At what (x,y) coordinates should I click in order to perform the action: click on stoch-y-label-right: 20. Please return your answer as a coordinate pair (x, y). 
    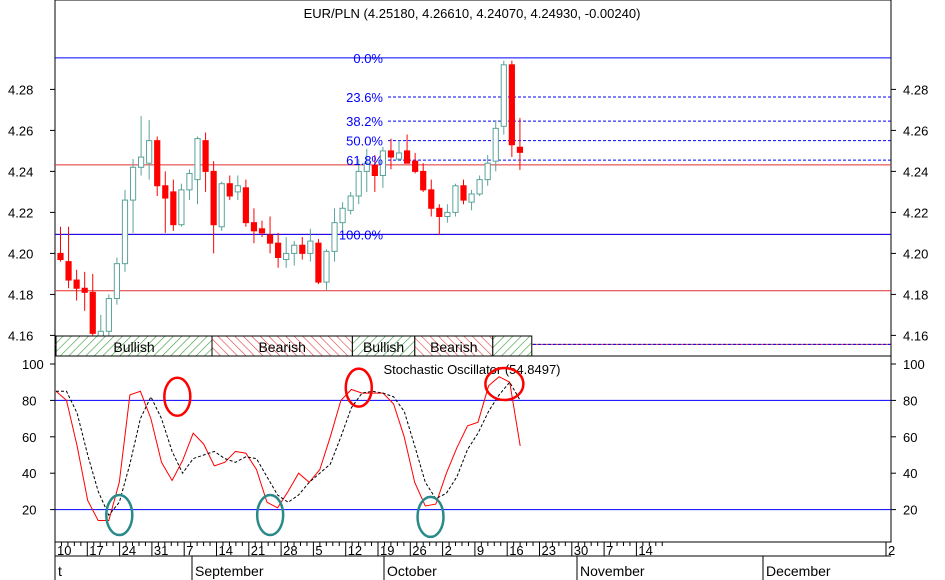
    Looking at the image, I should click on (910, 510).